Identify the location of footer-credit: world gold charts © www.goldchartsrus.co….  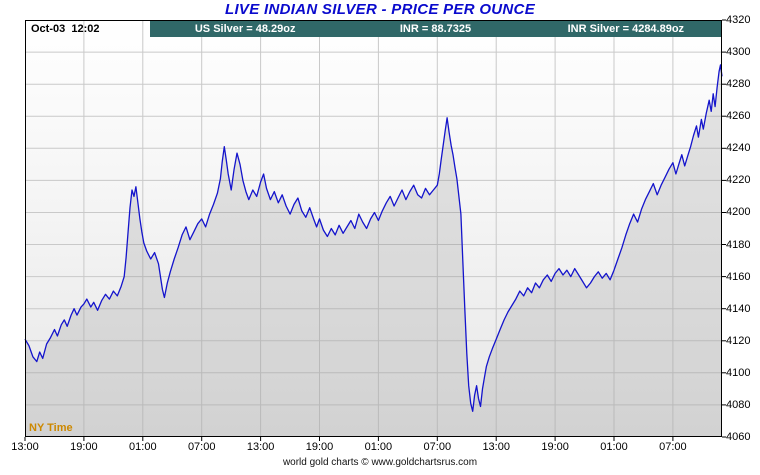
(380, 462).